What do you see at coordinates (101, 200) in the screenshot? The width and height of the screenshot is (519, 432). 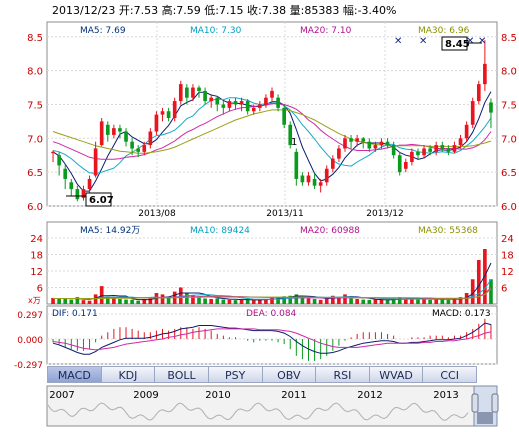 I see `low-callout-text: 6.07` at bounding box center [101, 200].